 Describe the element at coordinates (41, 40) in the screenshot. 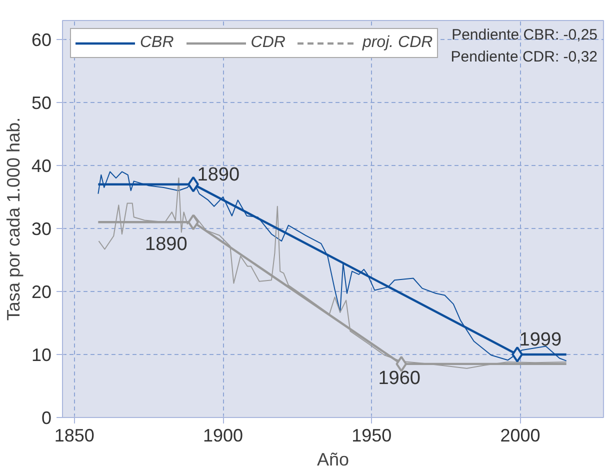

I see `y-tick-label: 60` at that location.